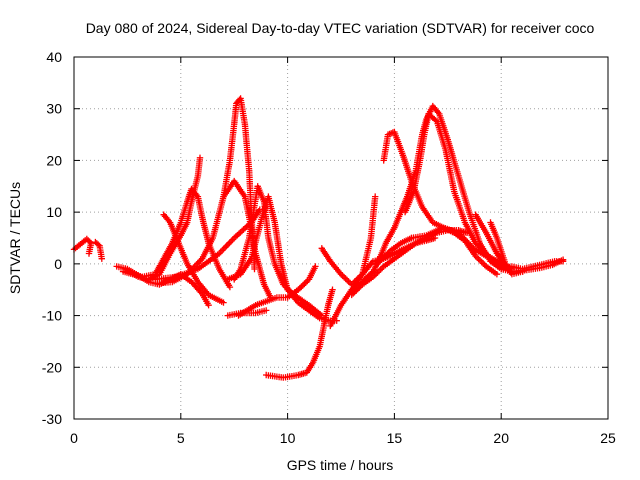 This screenshot has height=480, width=640. What do you see at coordinates (288, 438) in the screenshot?
I see `x-tick-label: 10` at bounding box center [288, 438].